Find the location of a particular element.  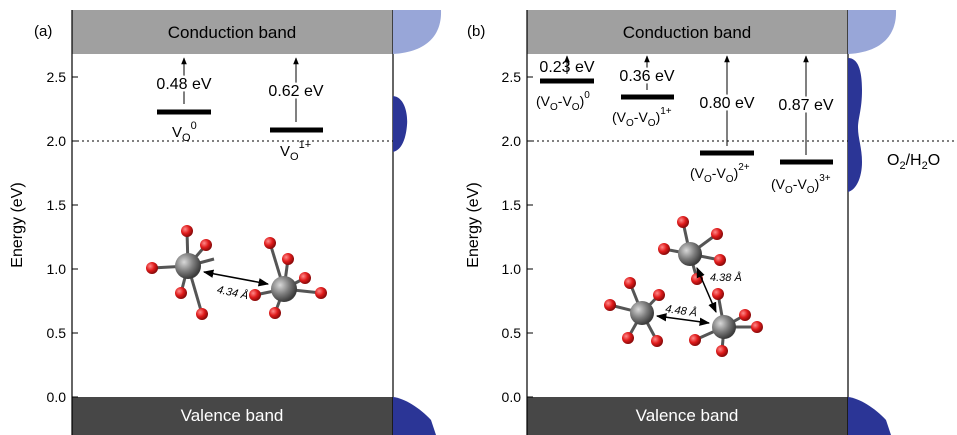

gap-label-vovo0: 0.23 eV is located at coordinates (566, 67).